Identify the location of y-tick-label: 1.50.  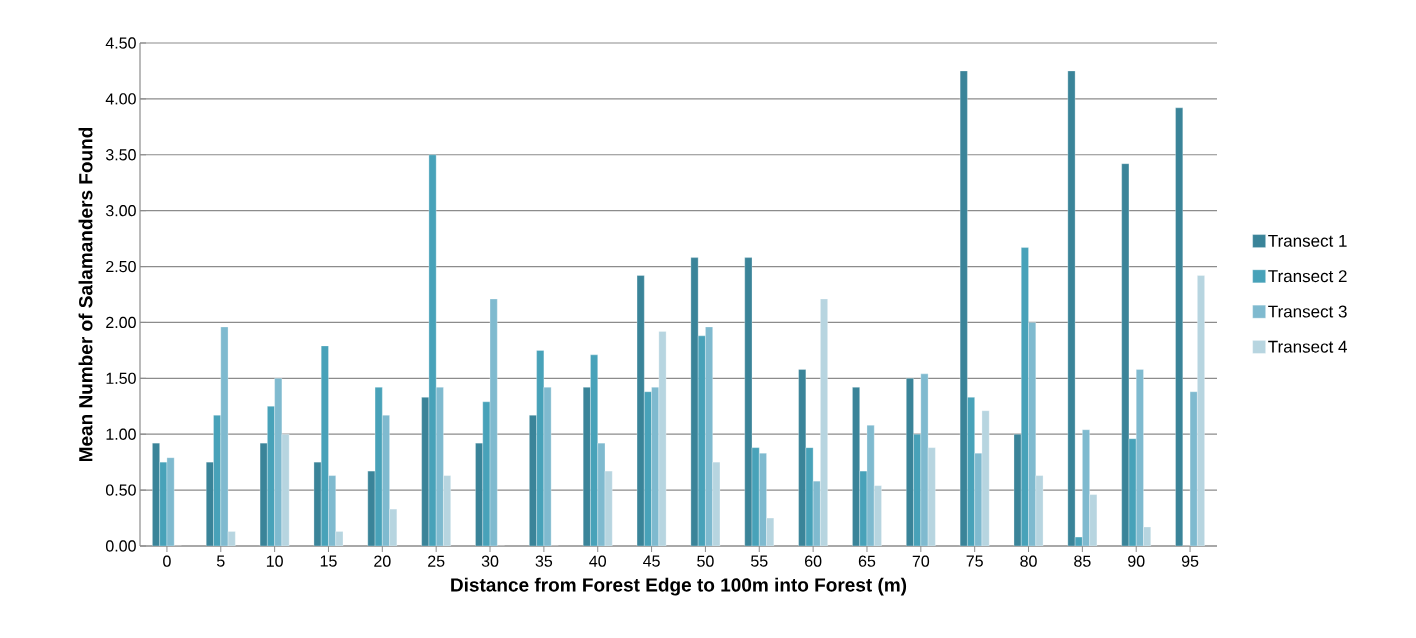
(121, 378).